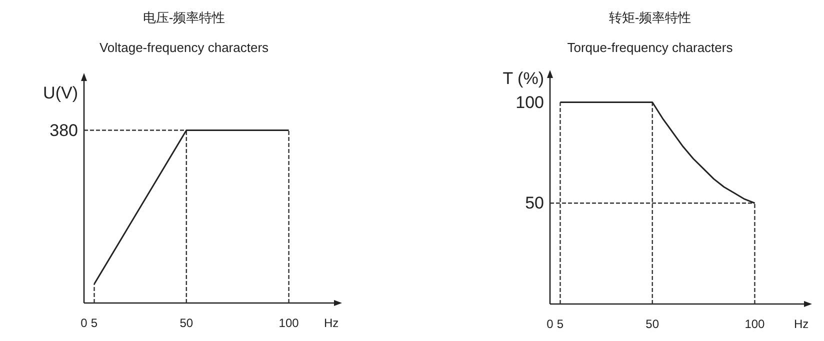 This screenshot has height=341, width=824. What do you see at coordinates (657, 153) in the screenshot?
I see `line-series` at bounding box center [657, 153].